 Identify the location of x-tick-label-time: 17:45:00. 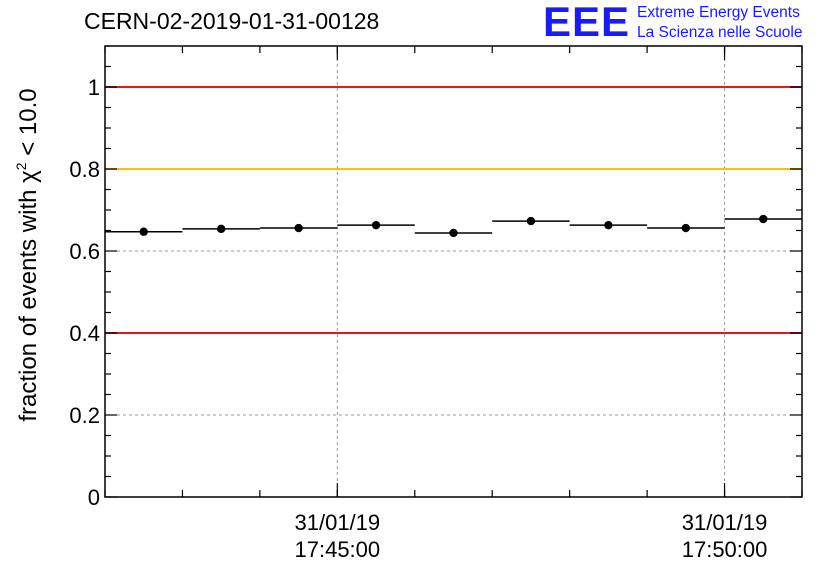
(338, 549).